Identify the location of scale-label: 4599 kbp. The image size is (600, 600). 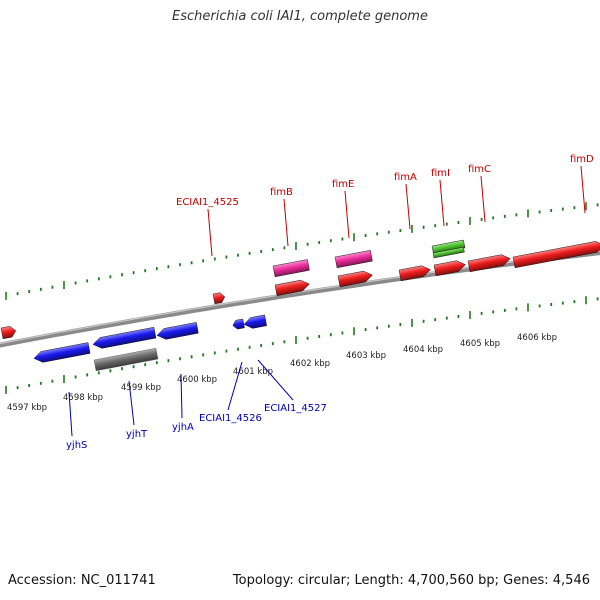
(141, 388).